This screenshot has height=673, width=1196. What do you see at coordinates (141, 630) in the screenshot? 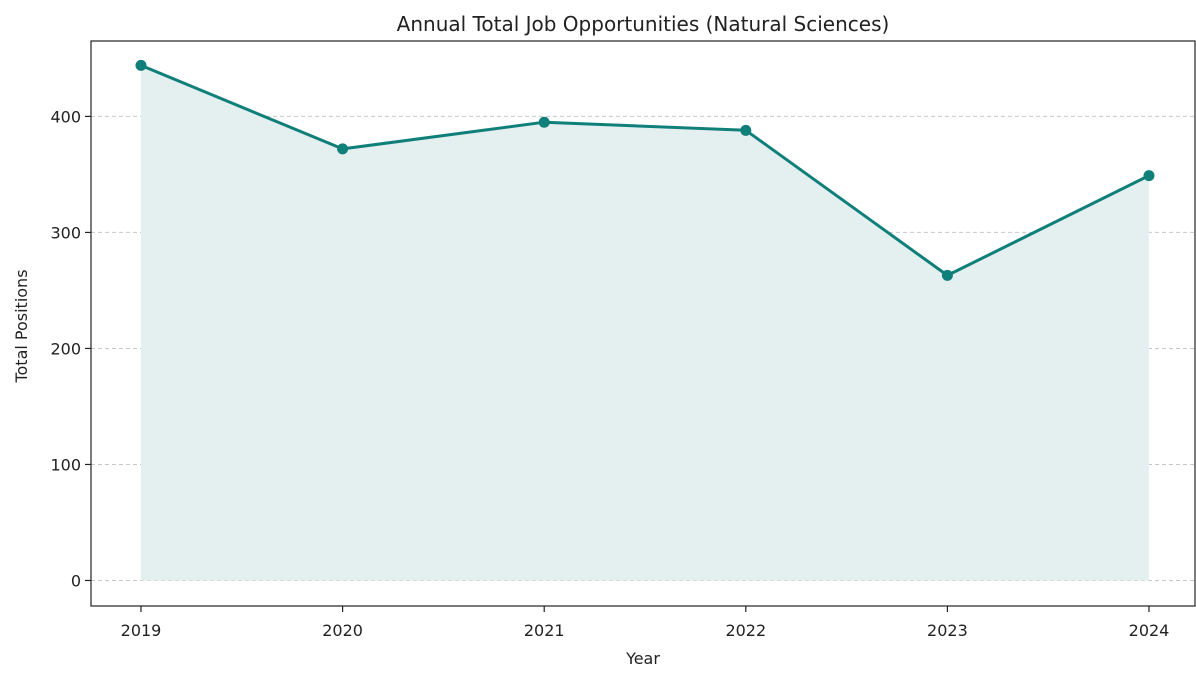
I see `x-tick-label: 2019` at bounding box center [141, 630].